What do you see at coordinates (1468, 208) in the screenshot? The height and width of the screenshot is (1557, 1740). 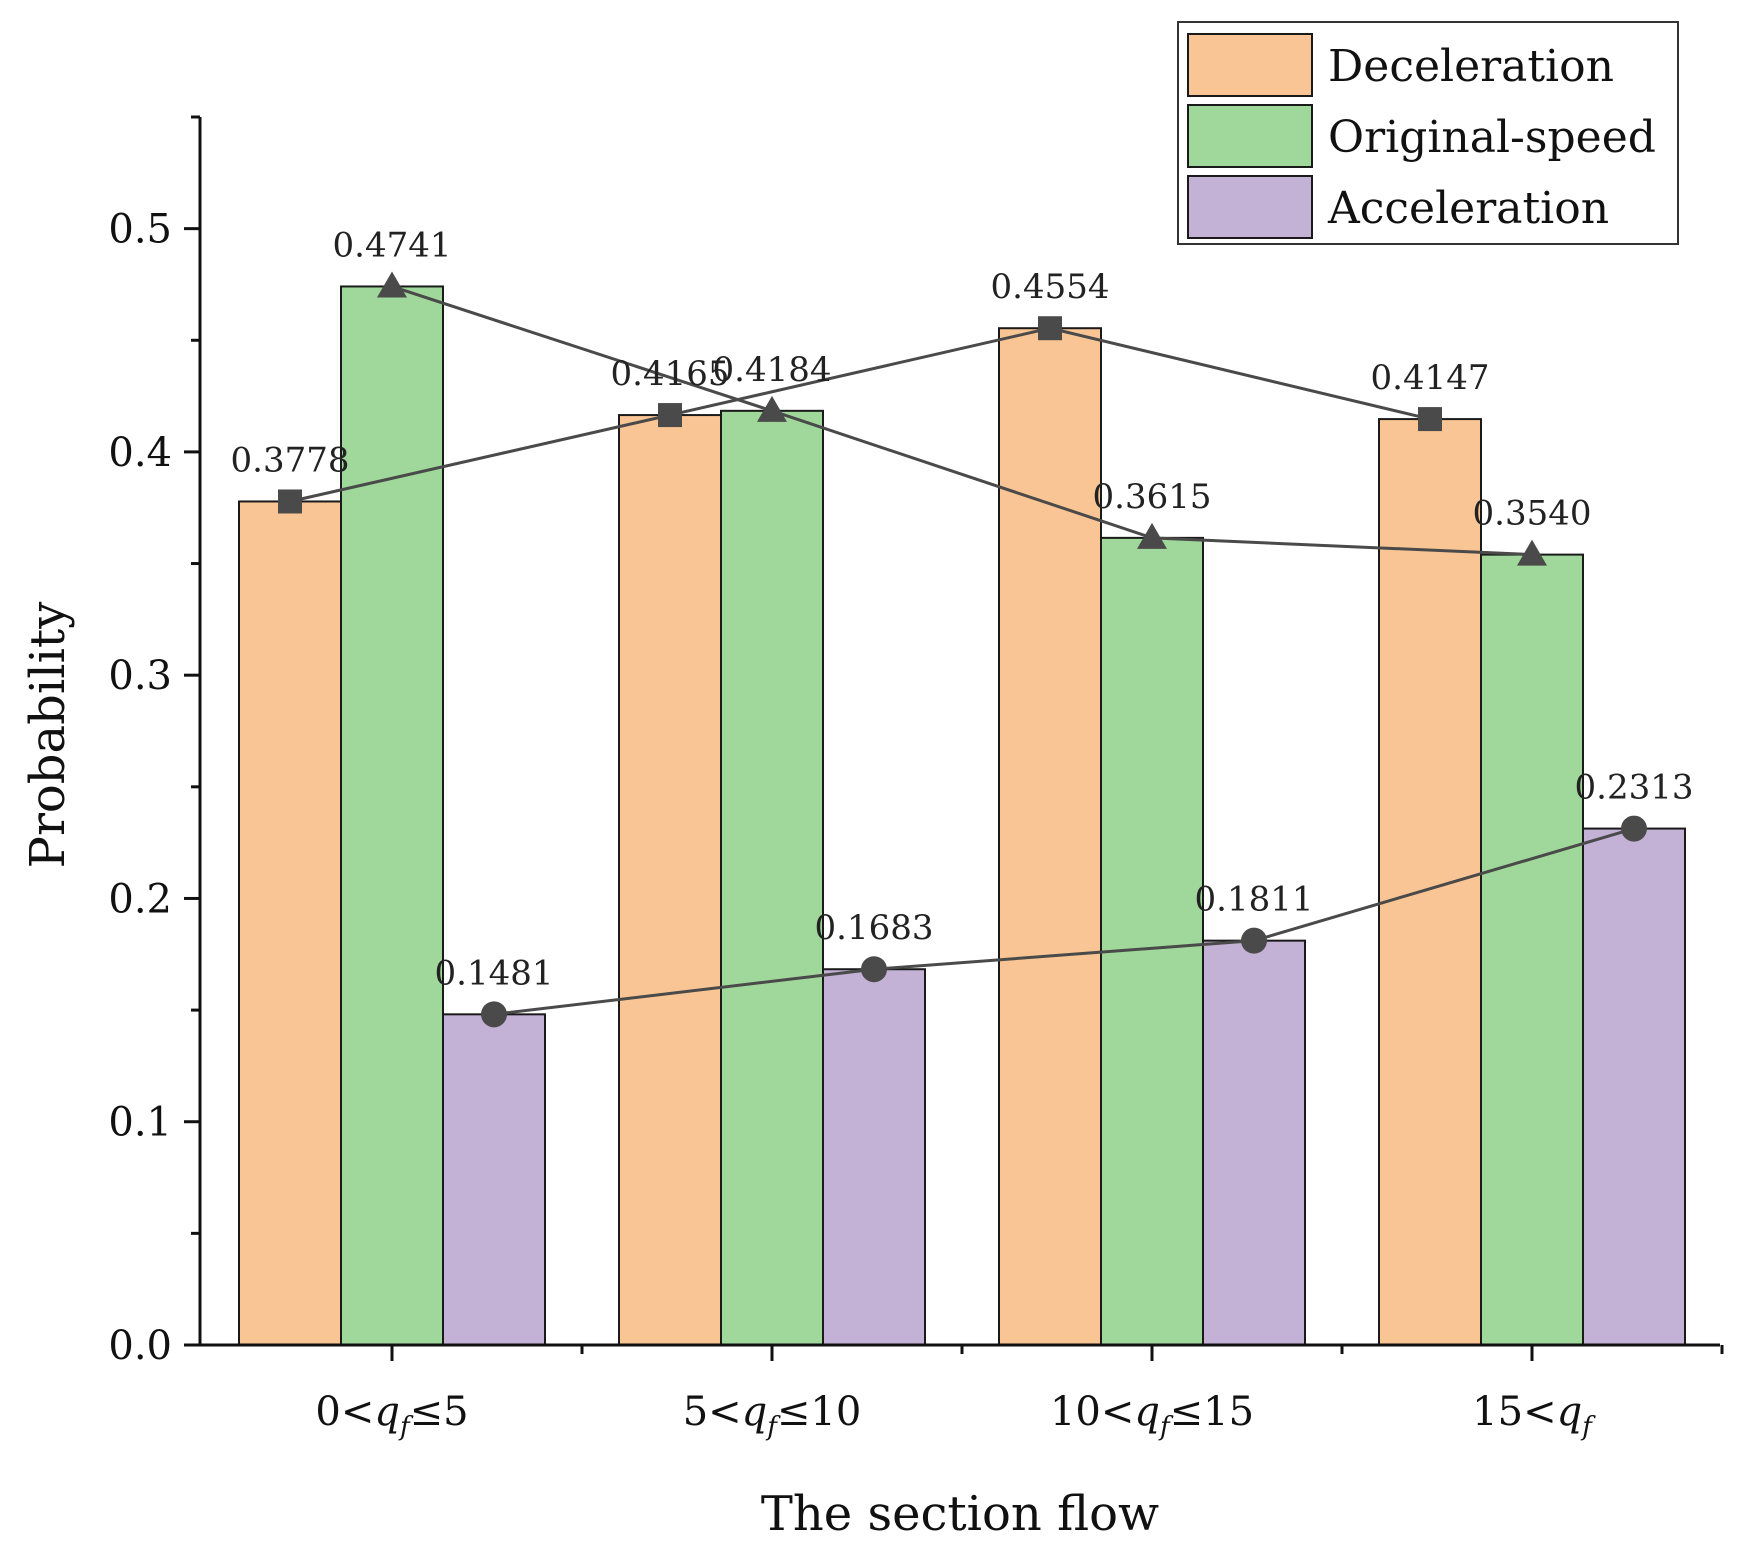 I see `legend-label-acceleration: Acceleration` at bounding box center [1468, 208].